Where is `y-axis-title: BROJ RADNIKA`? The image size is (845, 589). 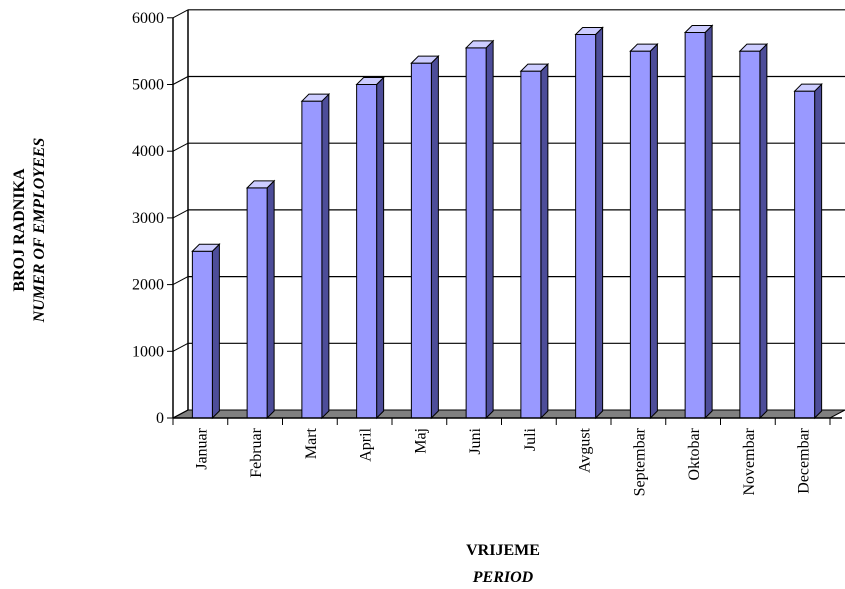 y-axis-title: BROJ RADNIKA is located at coordinates (19, 230).